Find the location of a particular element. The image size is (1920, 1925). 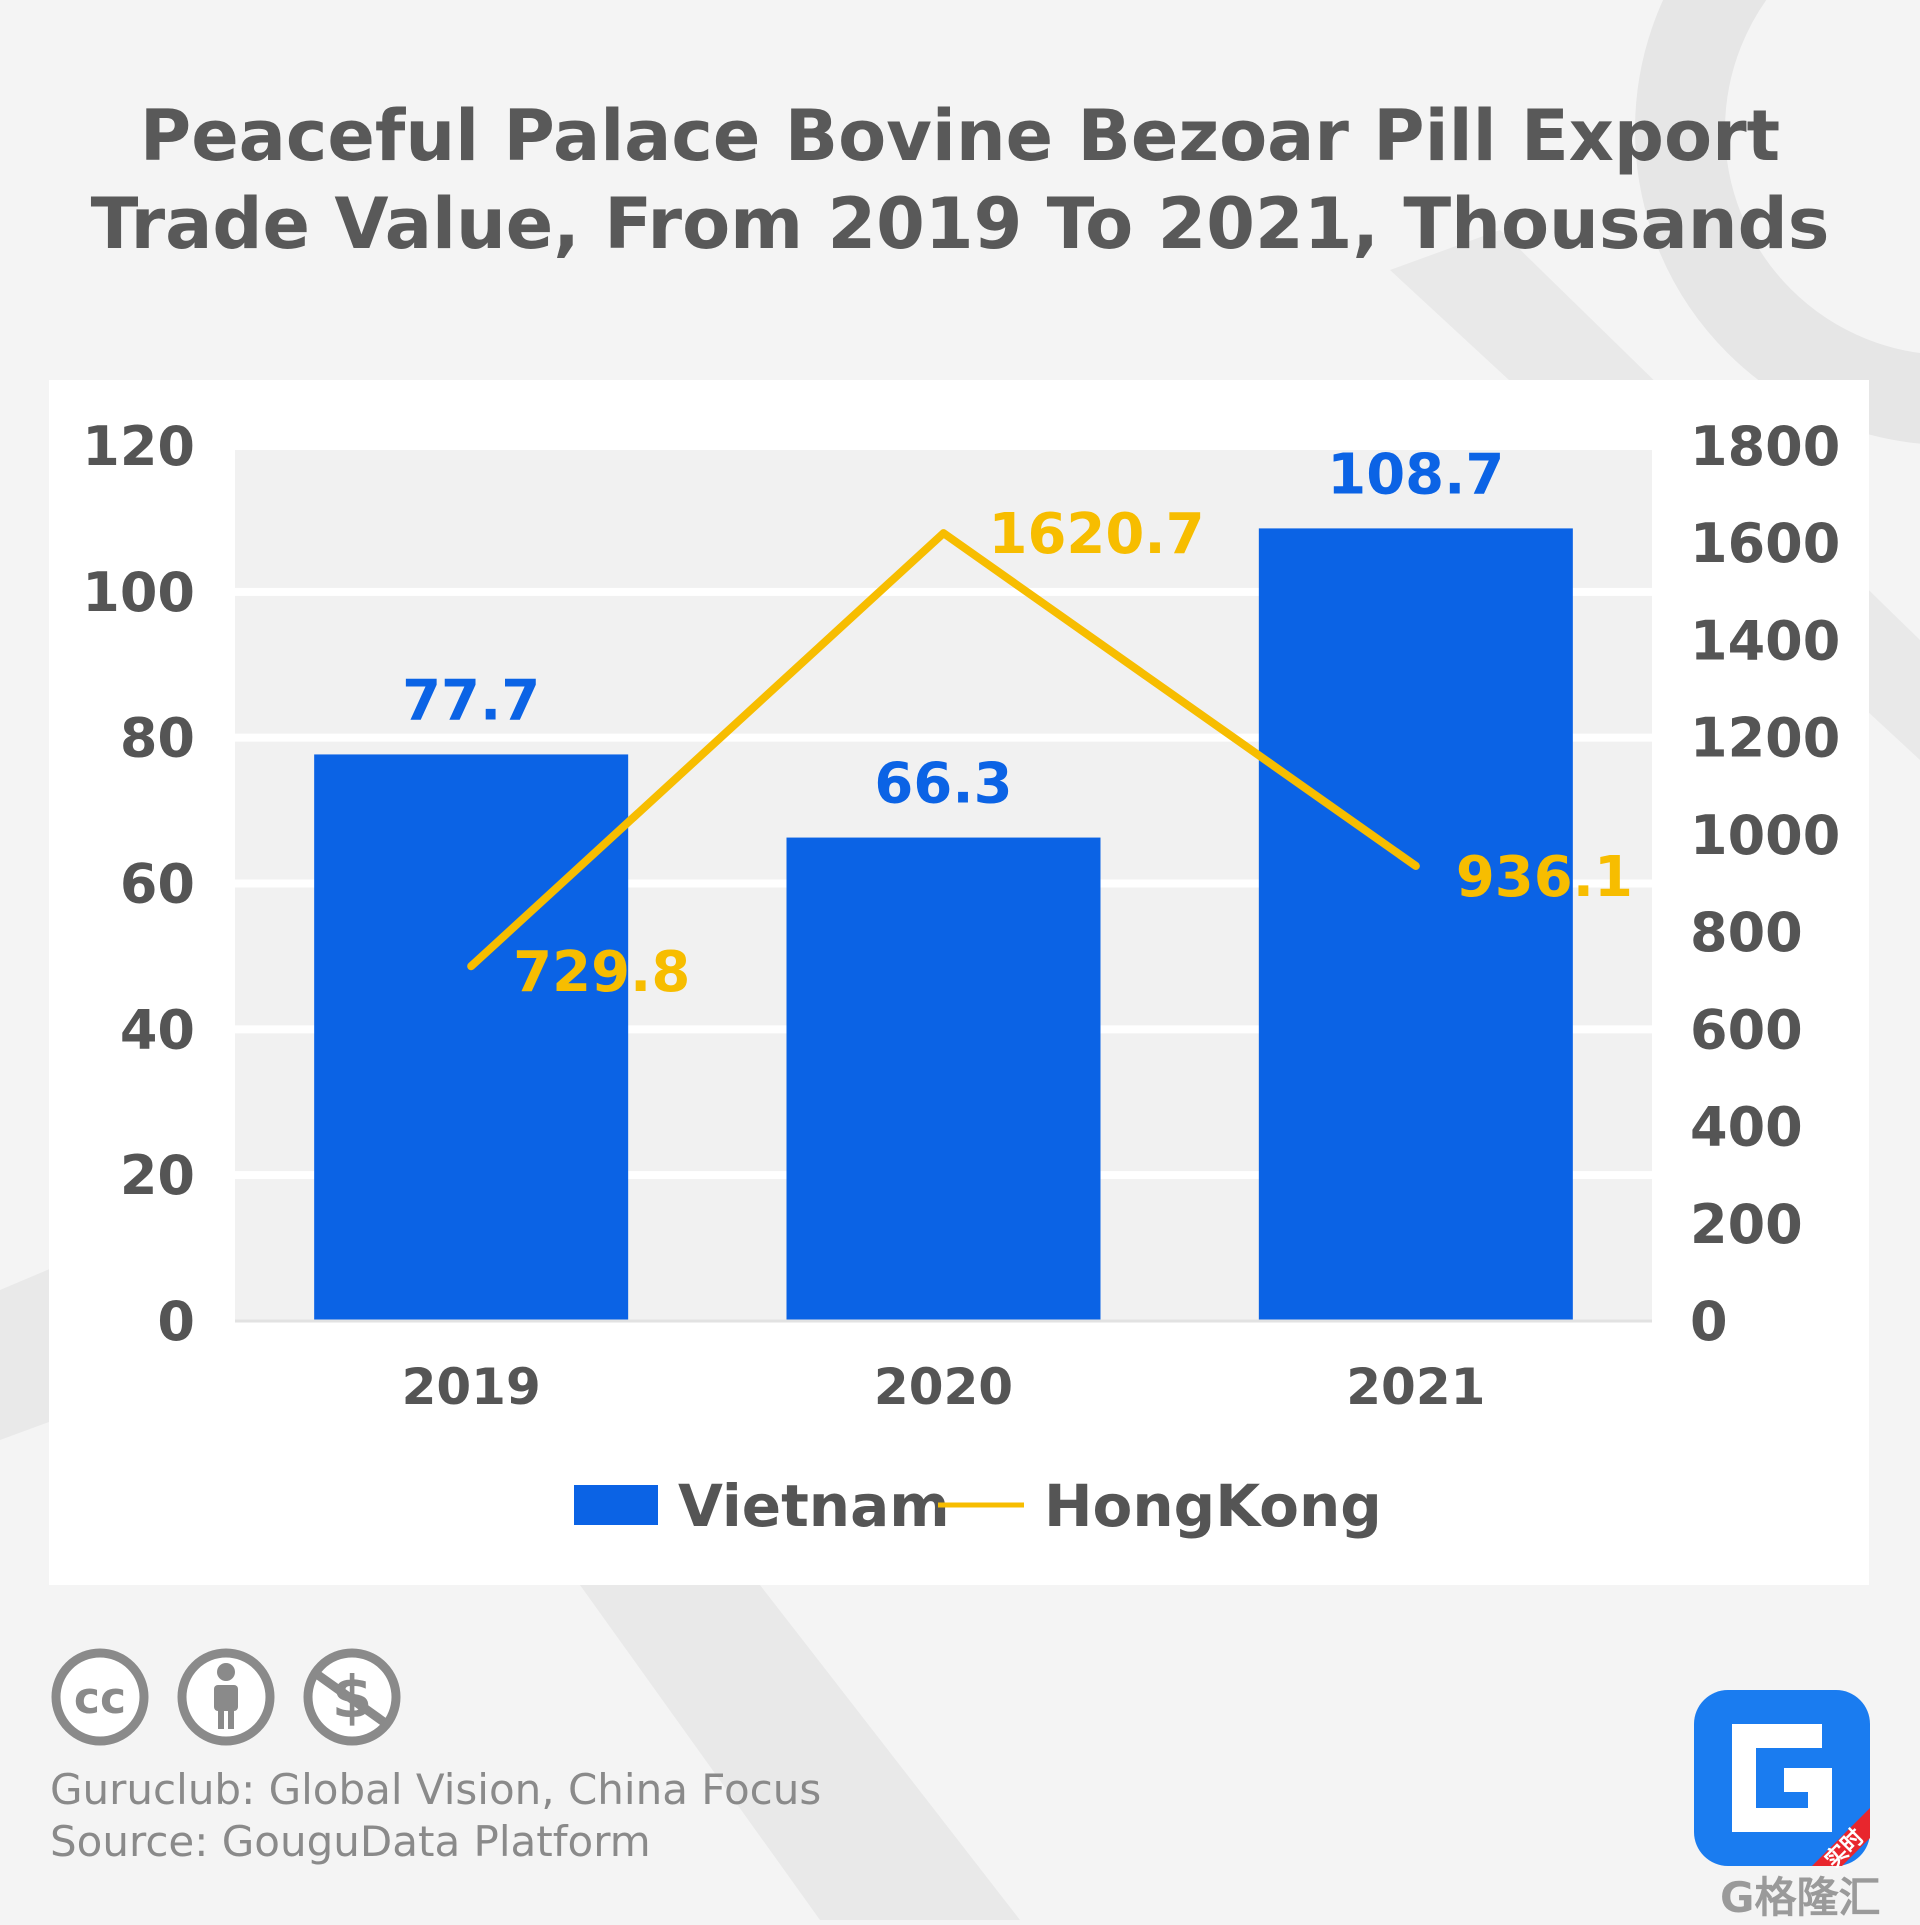

y-right-tick-label: 1800 is located at coordinates (1765, 446).